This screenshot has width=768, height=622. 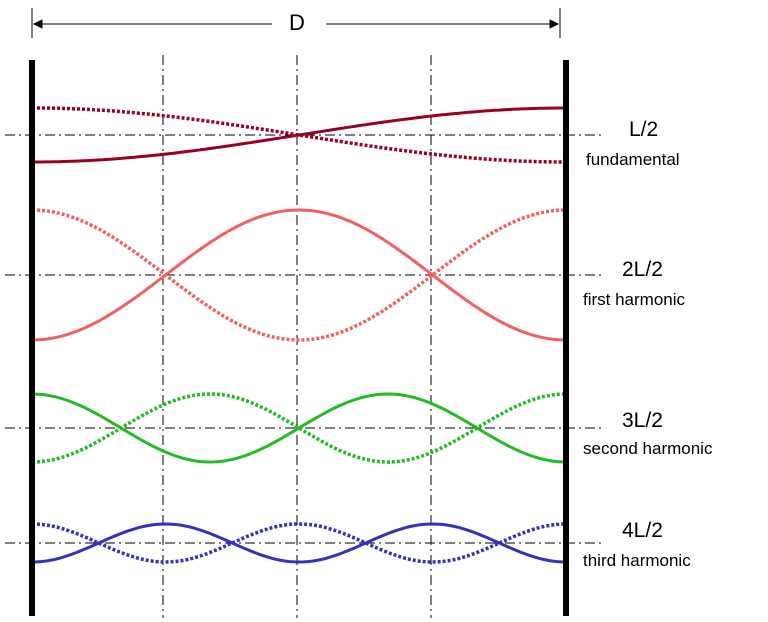 I want to click on left-wall, so click(x=32, y=338).